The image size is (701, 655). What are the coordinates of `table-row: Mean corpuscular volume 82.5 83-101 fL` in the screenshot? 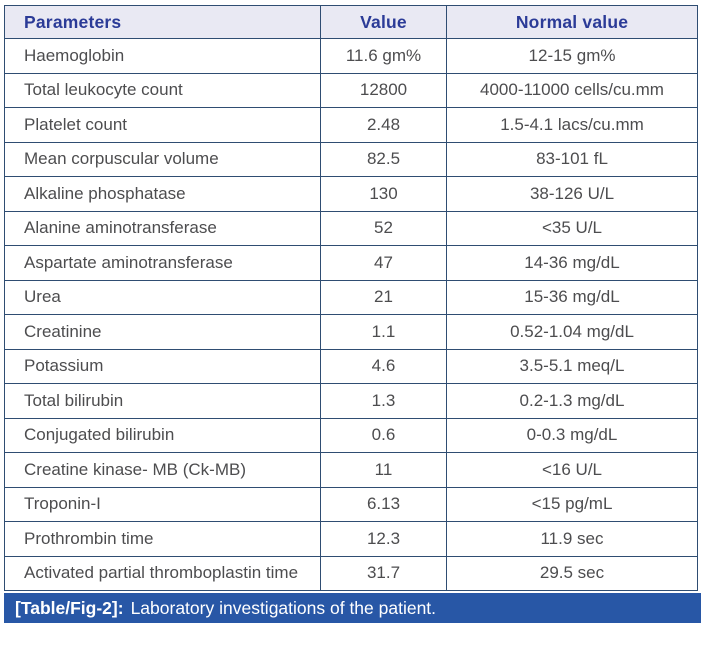 It's located at (351, 159).